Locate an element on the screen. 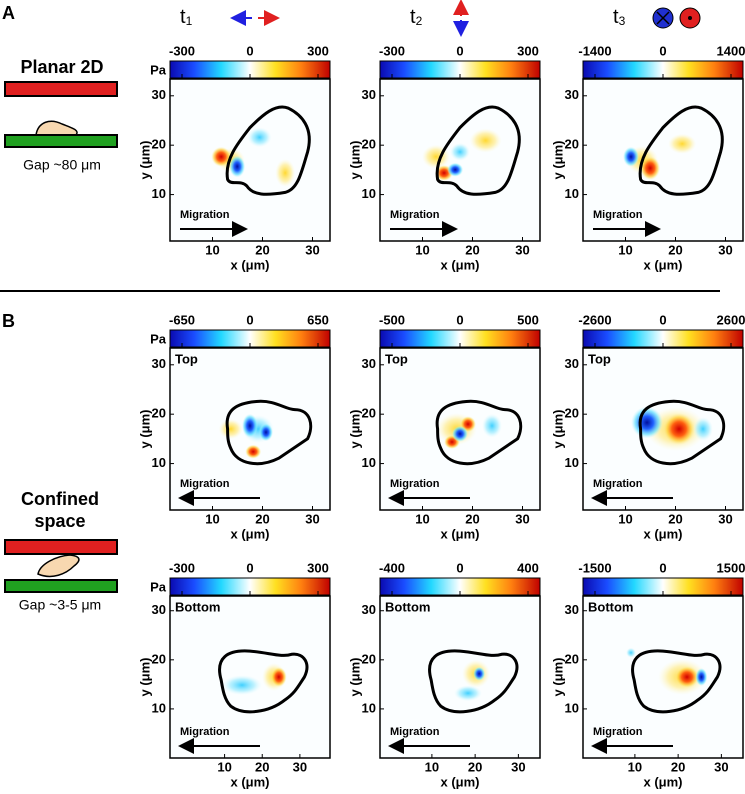 Image resolution: width=745 pixels, height=794 pixels. confined-illustration is located at coordinates (61, 566).